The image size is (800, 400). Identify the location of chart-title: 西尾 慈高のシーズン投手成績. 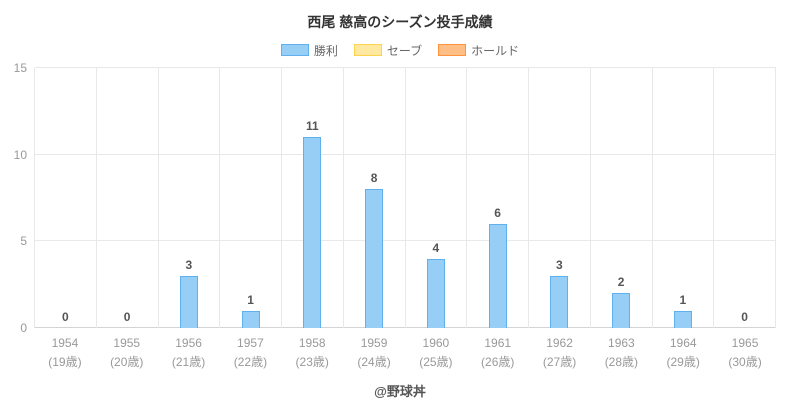
(400, 22).